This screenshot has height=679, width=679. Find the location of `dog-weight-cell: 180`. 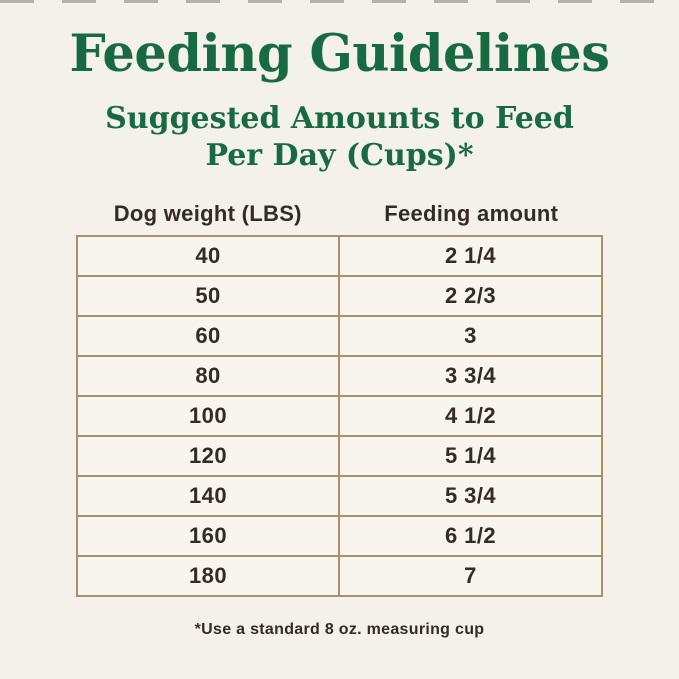

dog-weight-cell: 180 is located at coordinates (209, 576).